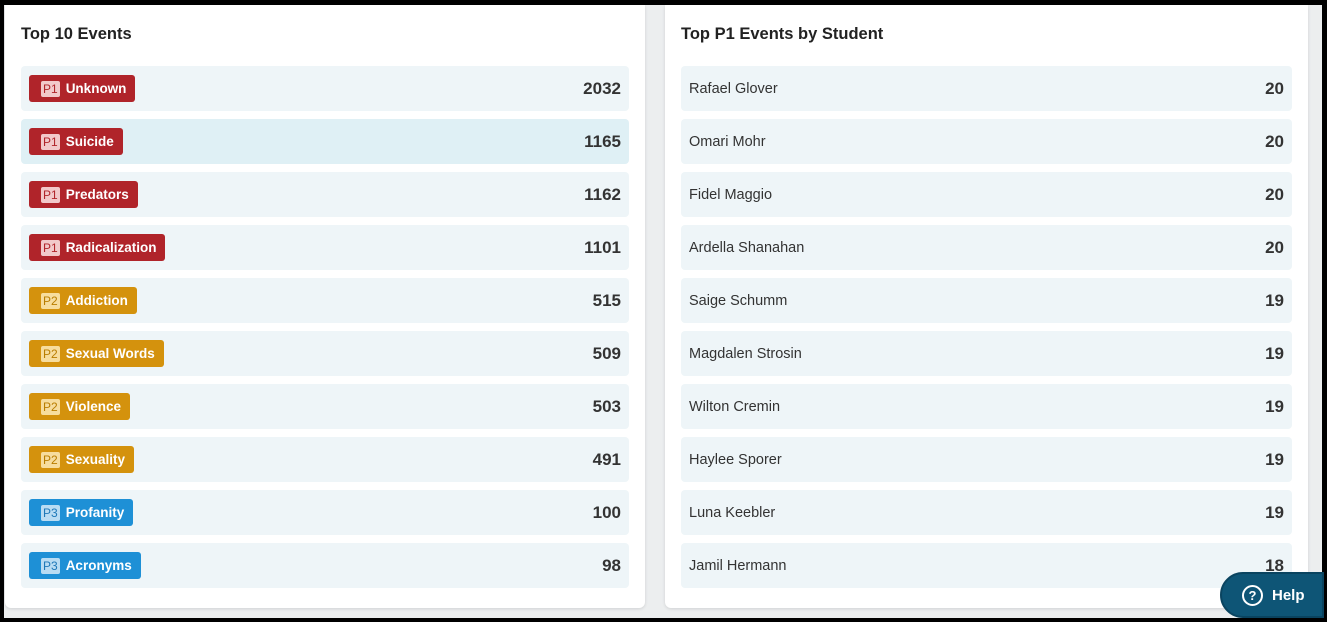  What do you see at coordinates (727, 141) in the screenshot?
I see `student-name: Omari Mohr` at bounding box center [727, 141].